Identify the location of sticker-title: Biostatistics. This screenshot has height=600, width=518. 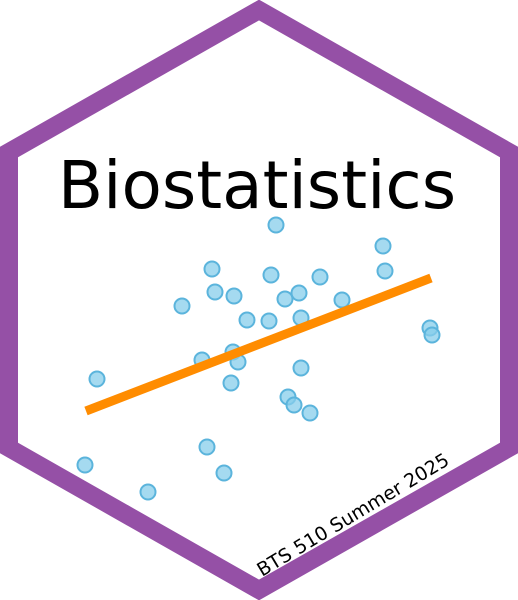
(257, 185).